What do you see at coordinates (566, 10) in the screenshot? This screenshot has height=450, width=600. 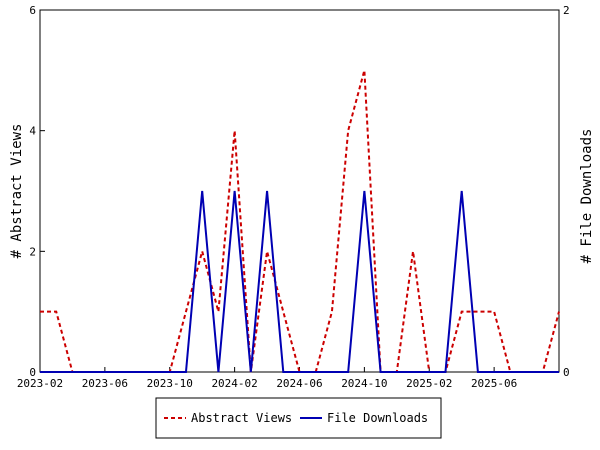 I see `y2-tick-label-2: 2` at bounding box center [566, 10].